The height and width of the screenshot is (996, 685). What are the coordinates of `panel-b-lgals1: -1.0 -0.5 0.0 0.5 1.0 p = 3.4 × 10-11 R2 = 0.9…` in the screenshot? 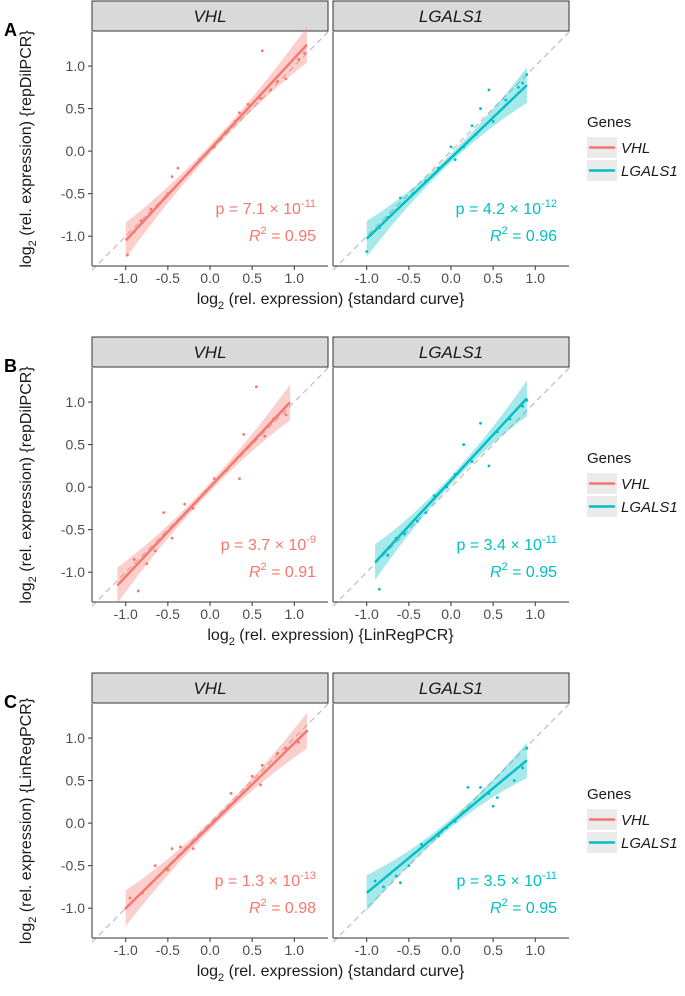 It's located at (451, 494).